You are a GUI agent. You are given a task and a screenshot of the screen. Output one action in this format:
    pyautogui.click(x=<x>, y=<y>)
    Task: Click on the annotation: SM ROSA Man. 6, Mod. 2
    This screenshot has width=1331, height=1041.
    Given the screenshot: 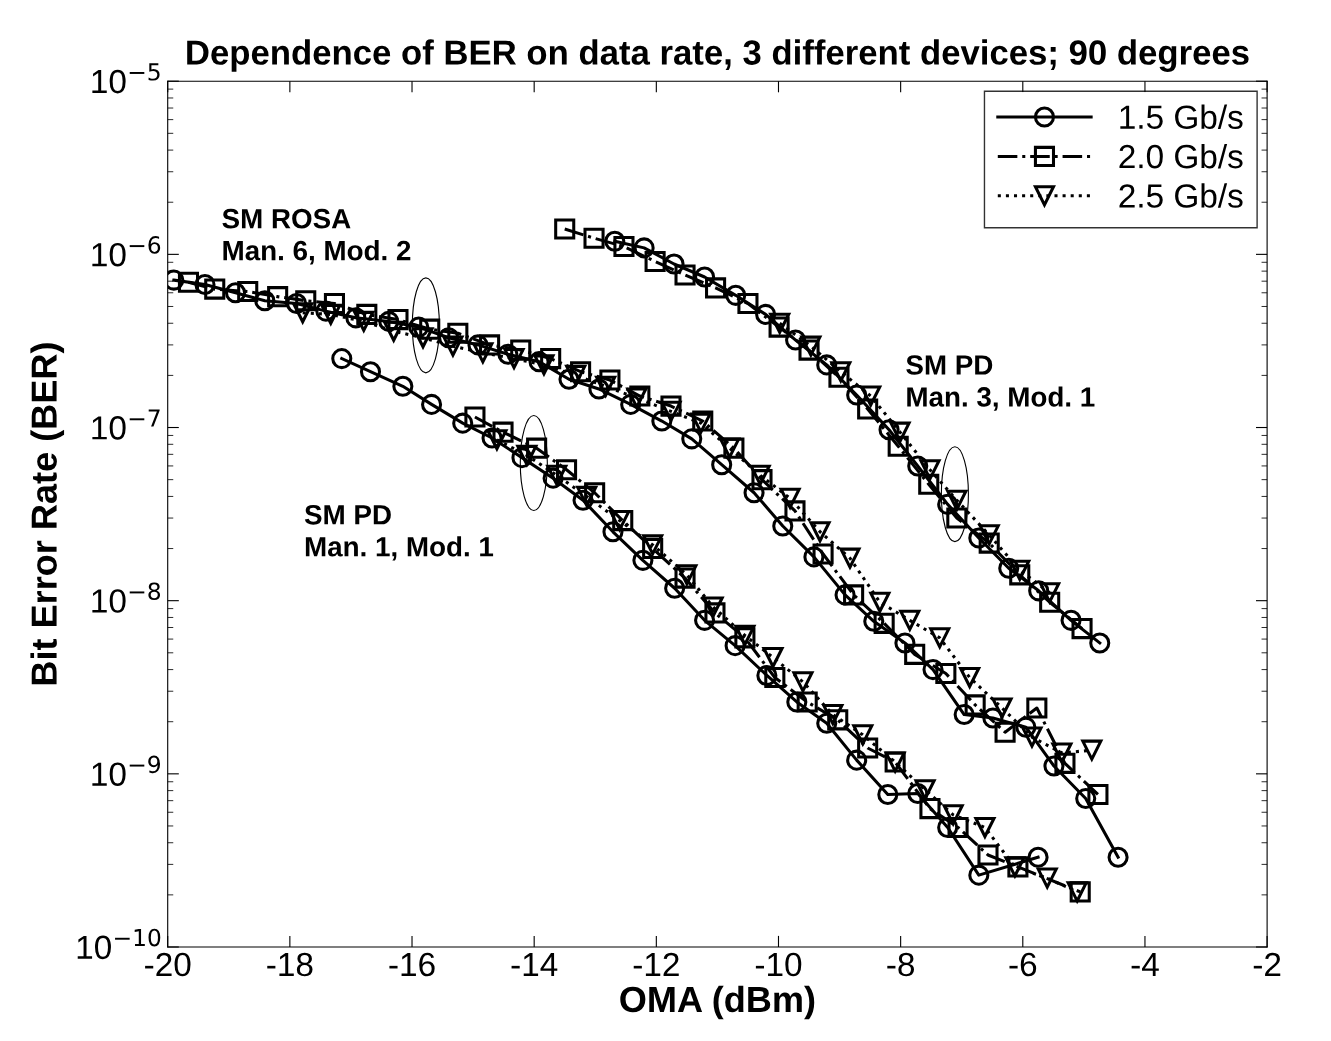 What is the action you would take?
    pyautogui.click(x=316, y=236)
    